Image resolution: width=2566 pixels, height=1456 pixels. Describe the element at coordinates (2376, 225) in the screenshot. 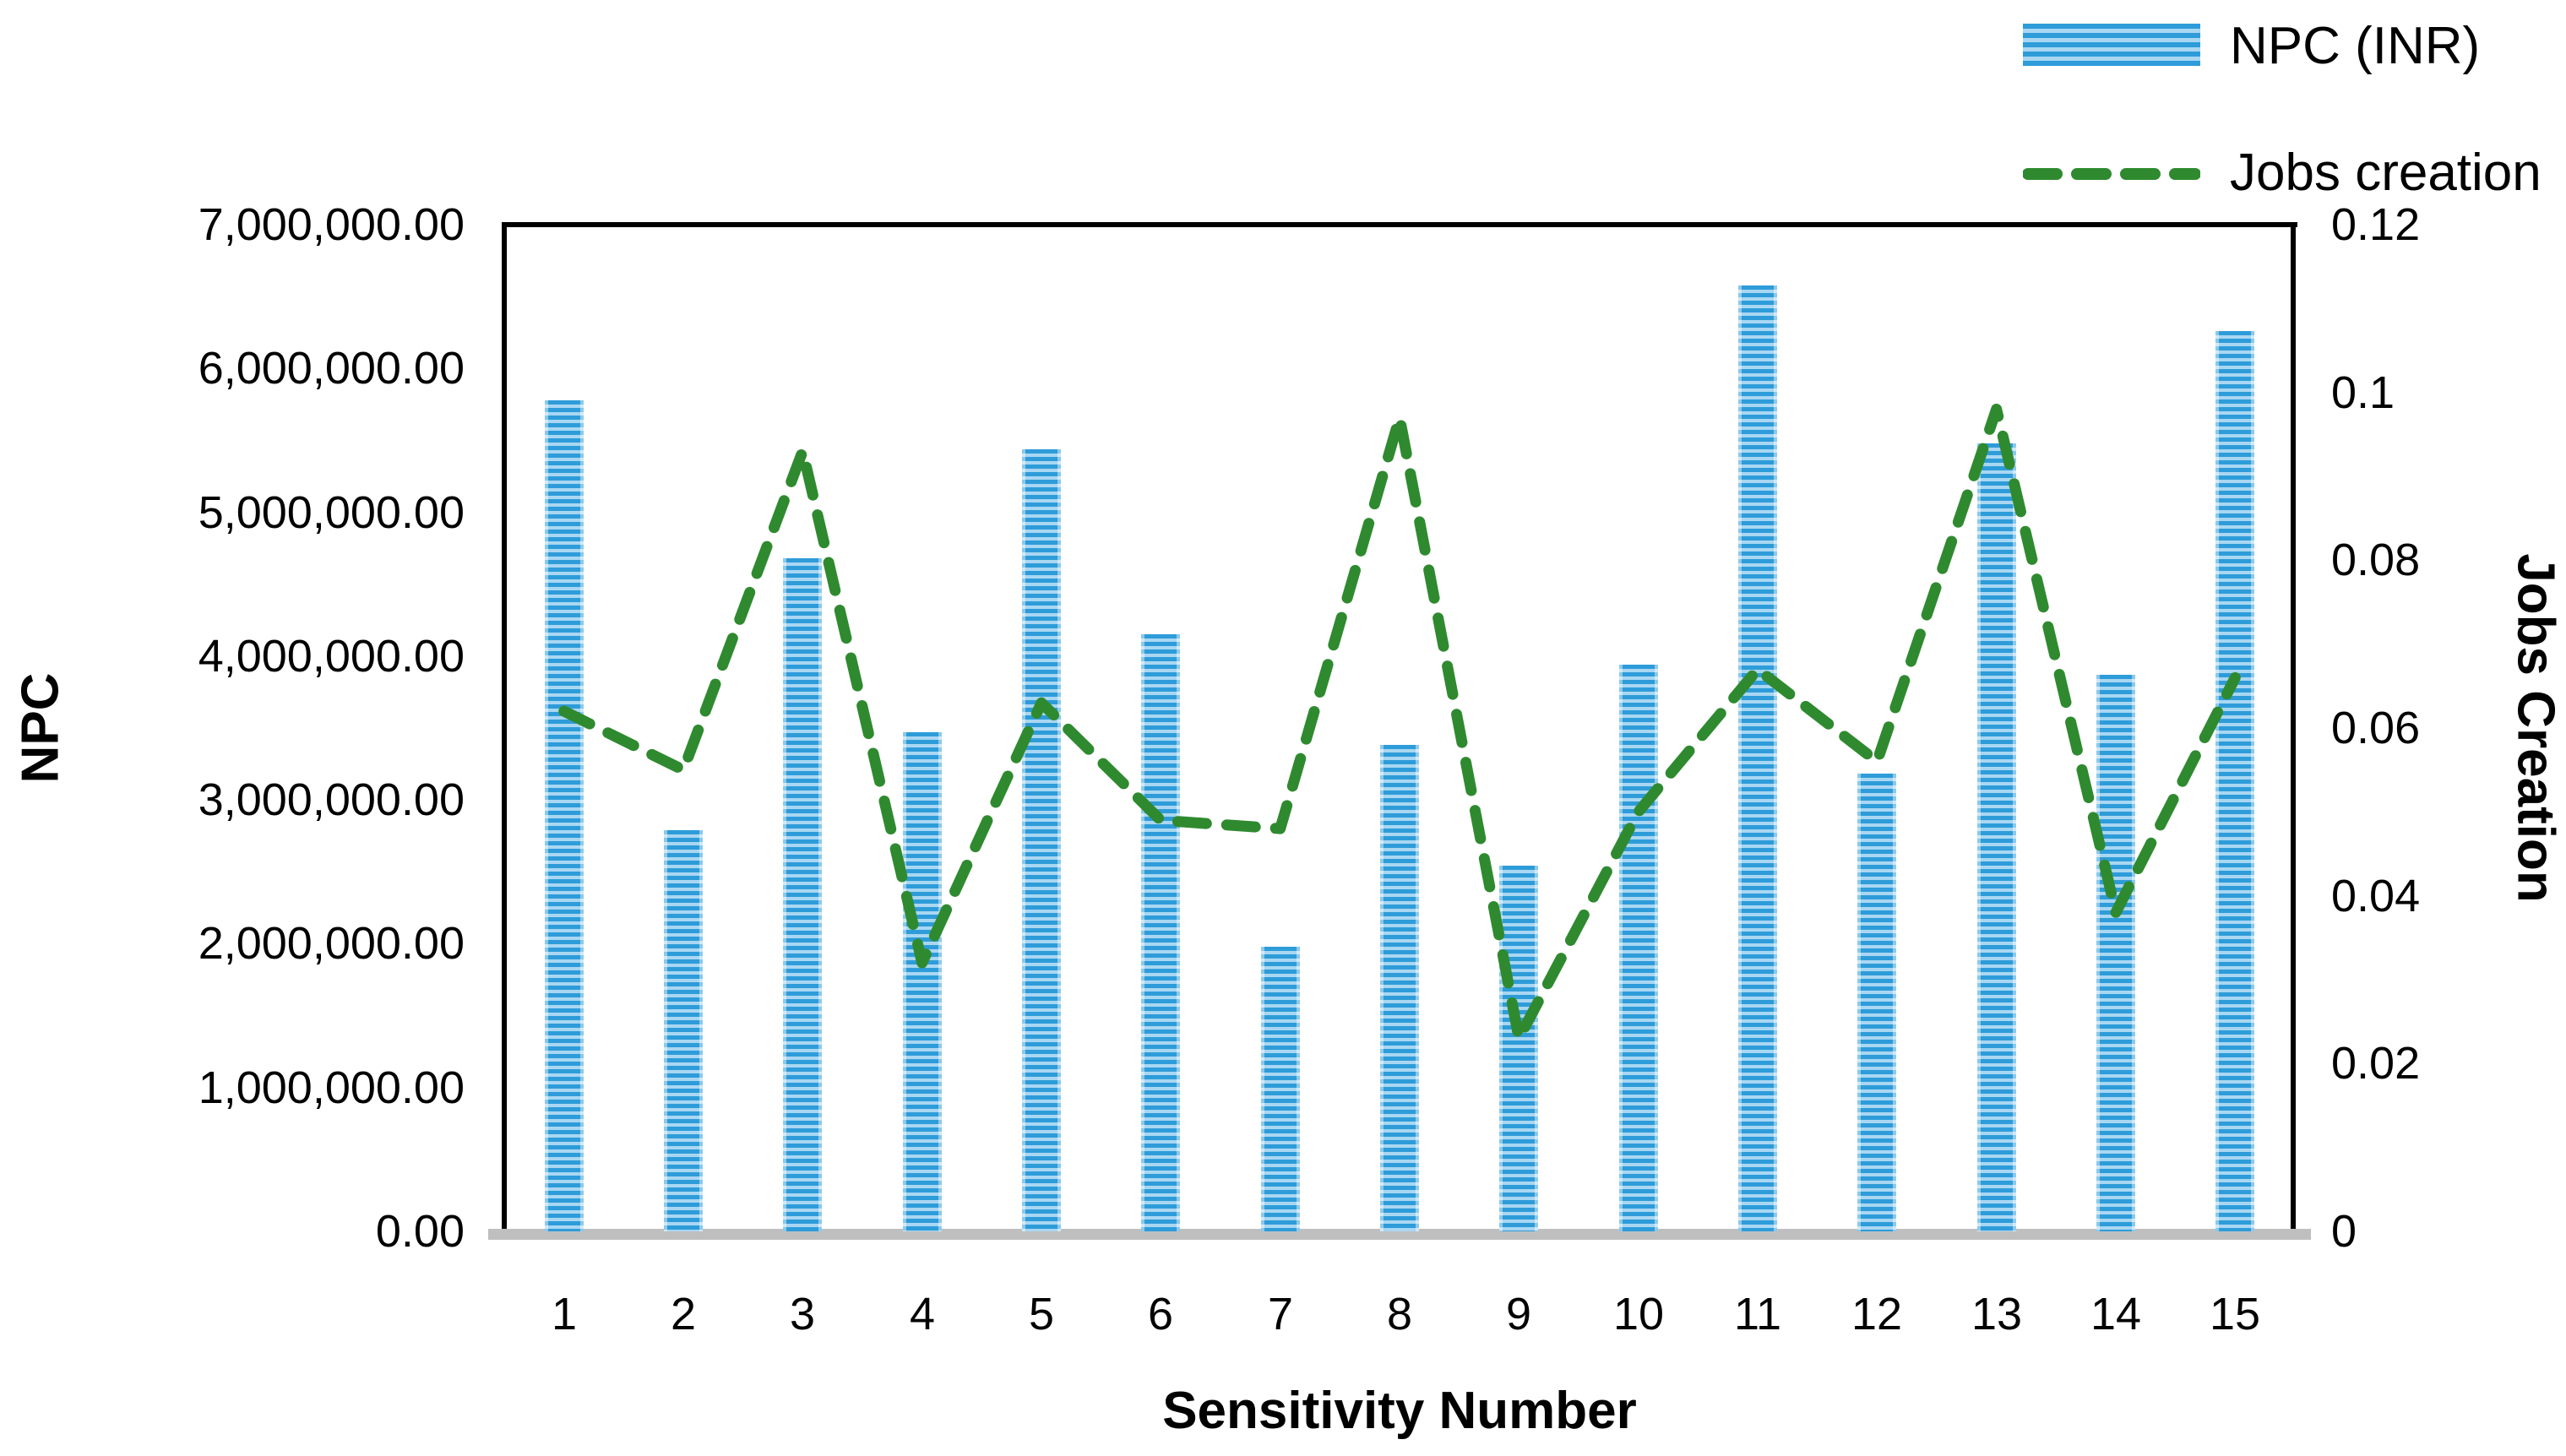

I see `y-right-tick-0: 0.12` at that location.